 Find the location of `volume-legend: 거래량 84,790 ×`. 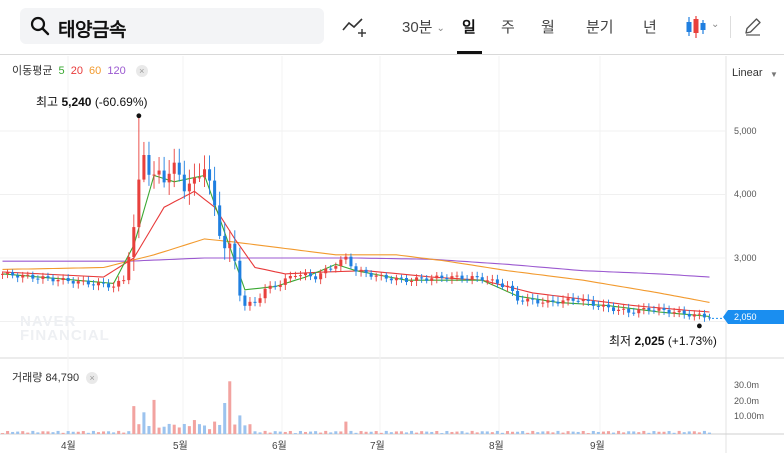

volume-legend: 거래량 84,790 × is located at coordinates (55, 377).